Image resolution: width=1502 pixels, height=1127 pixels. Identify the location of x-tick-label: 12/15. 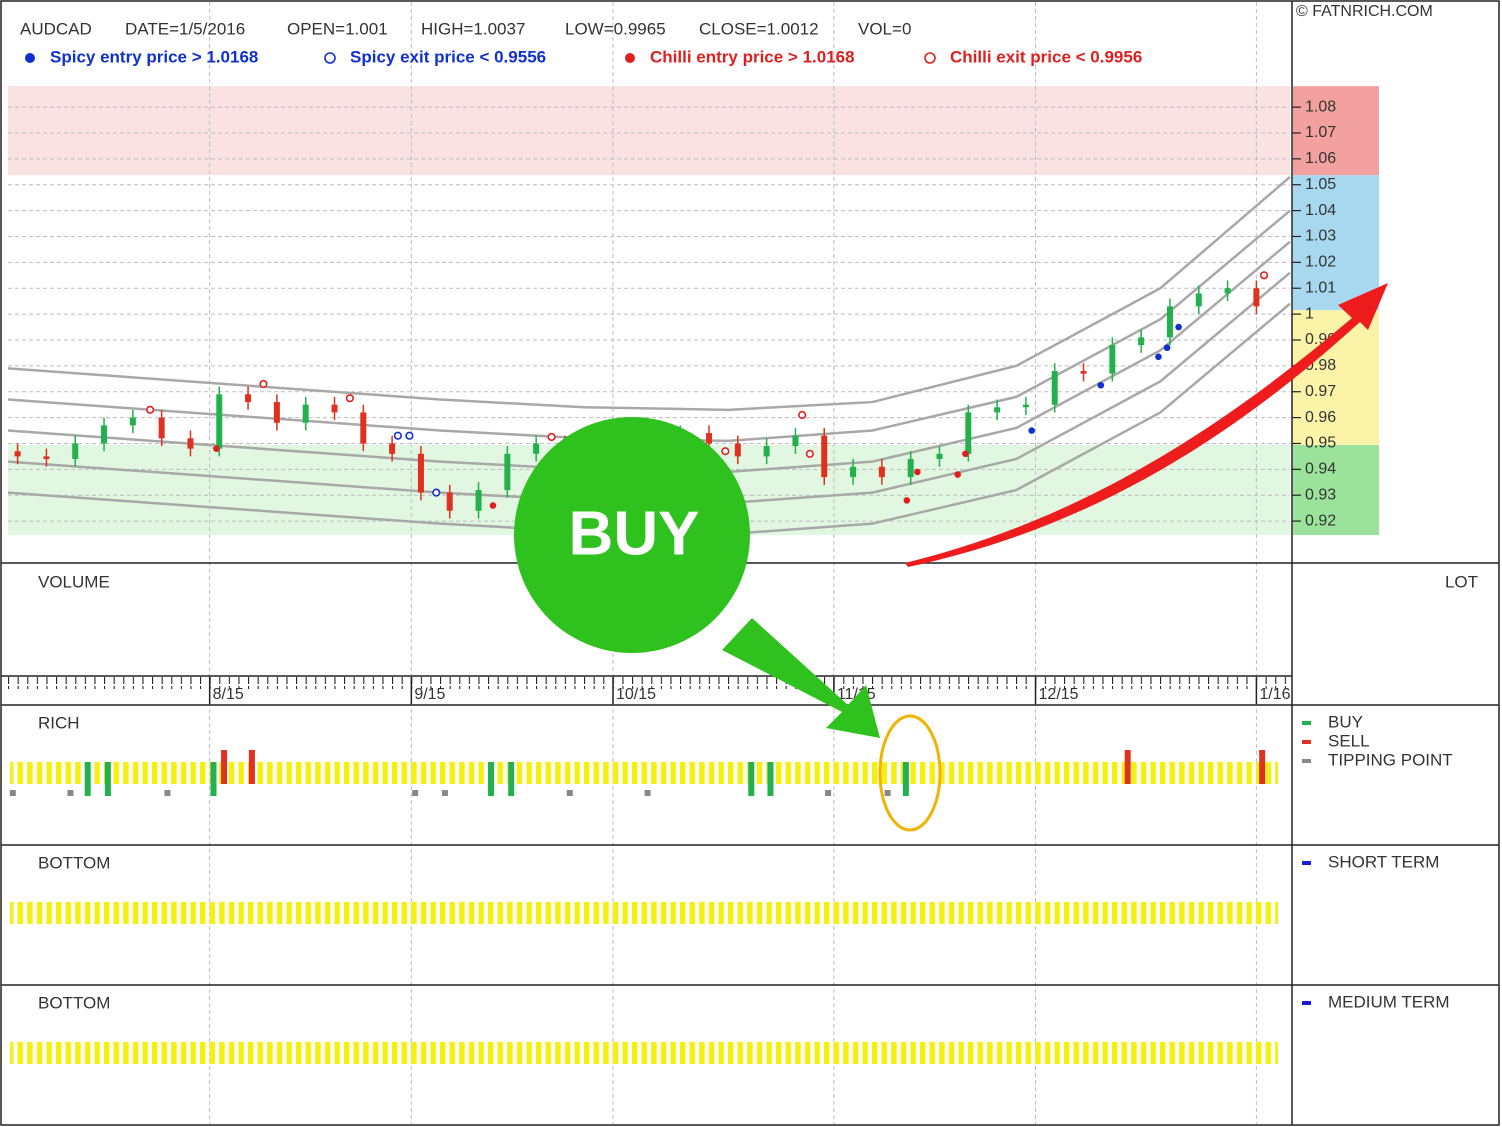
(1059, 694).